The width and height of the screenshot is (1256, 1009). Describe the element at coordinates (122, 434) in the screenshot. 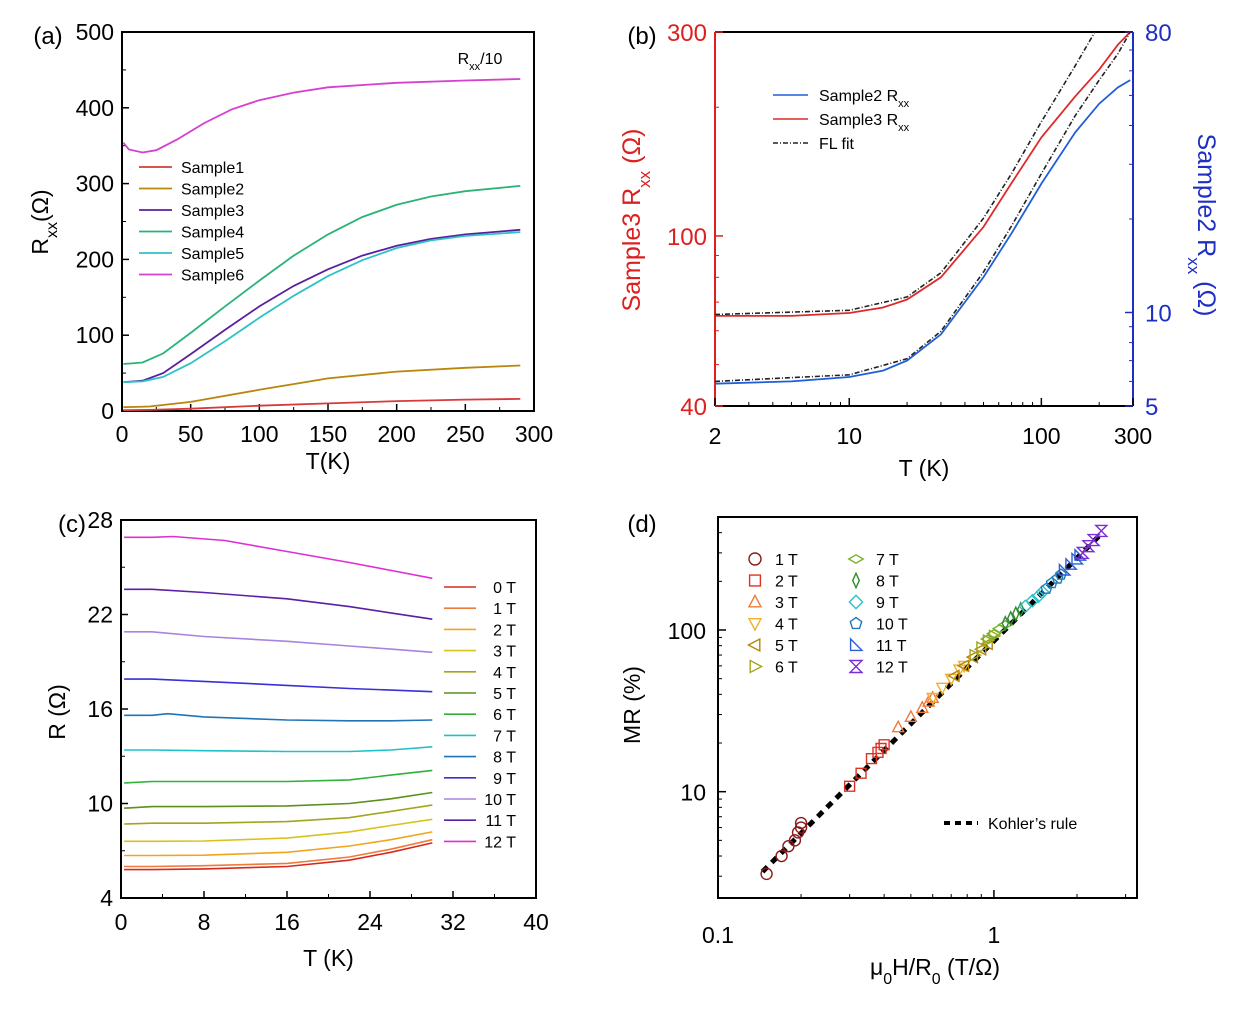

I see `x-tick-label: 0` at that location.